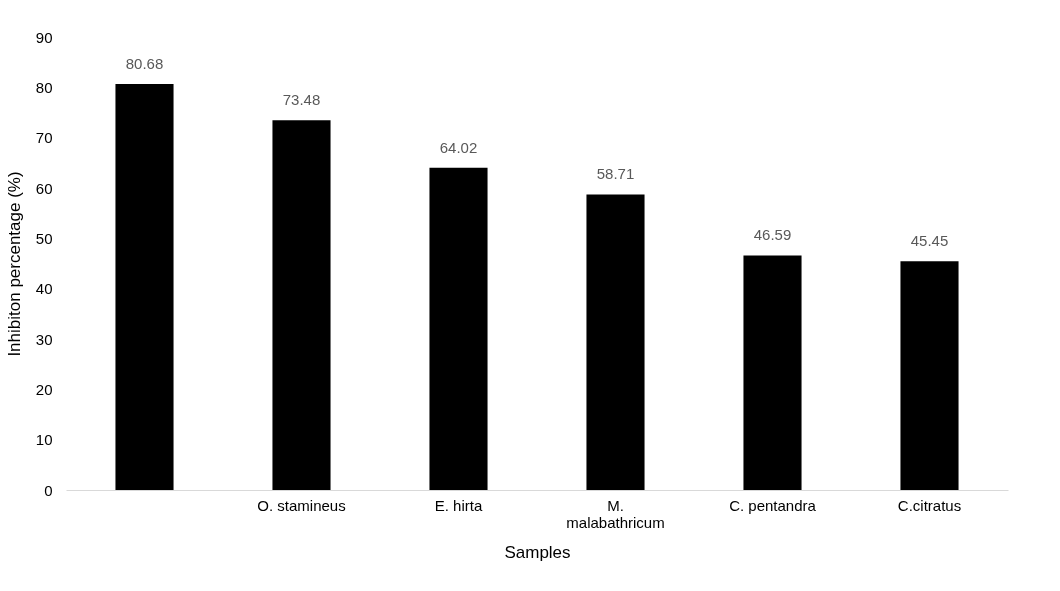 The height and width of the screenshot is (591, 1060). I want to click on data-label: 45.45, so click(929, 241).